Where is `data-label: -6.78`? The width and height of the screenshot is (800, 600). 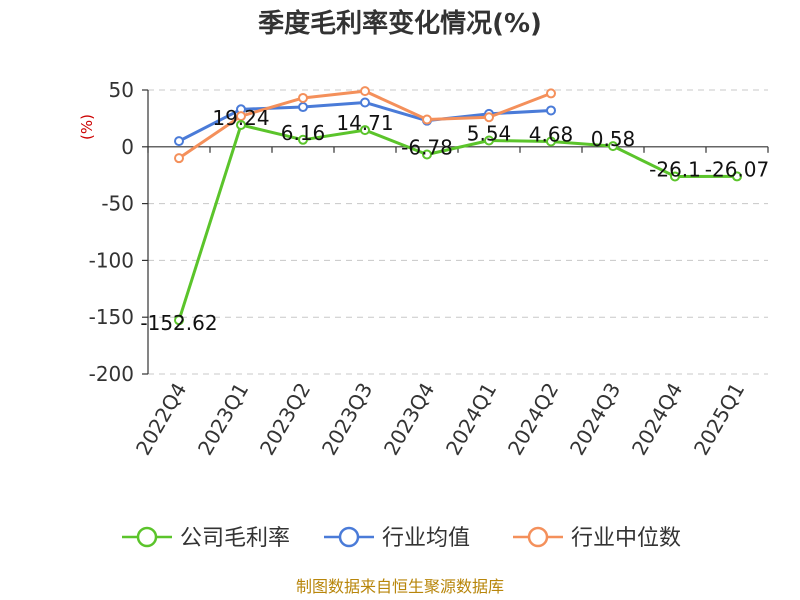 data-label: -6.78 is located at coordinates (427, 148).